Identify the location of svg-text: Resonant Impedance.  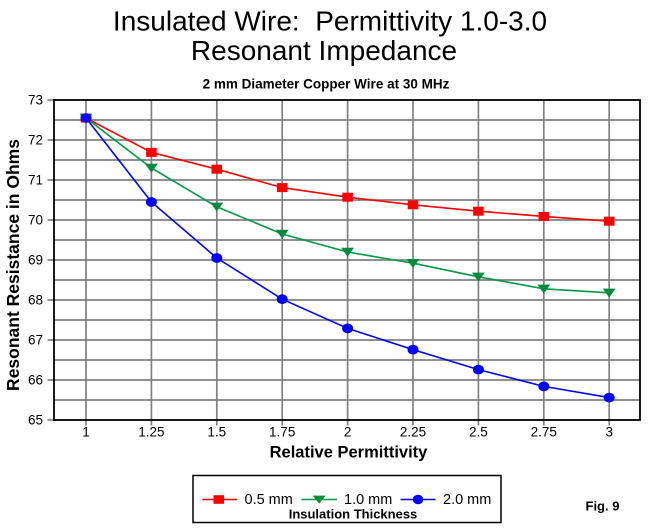
(324, 50).